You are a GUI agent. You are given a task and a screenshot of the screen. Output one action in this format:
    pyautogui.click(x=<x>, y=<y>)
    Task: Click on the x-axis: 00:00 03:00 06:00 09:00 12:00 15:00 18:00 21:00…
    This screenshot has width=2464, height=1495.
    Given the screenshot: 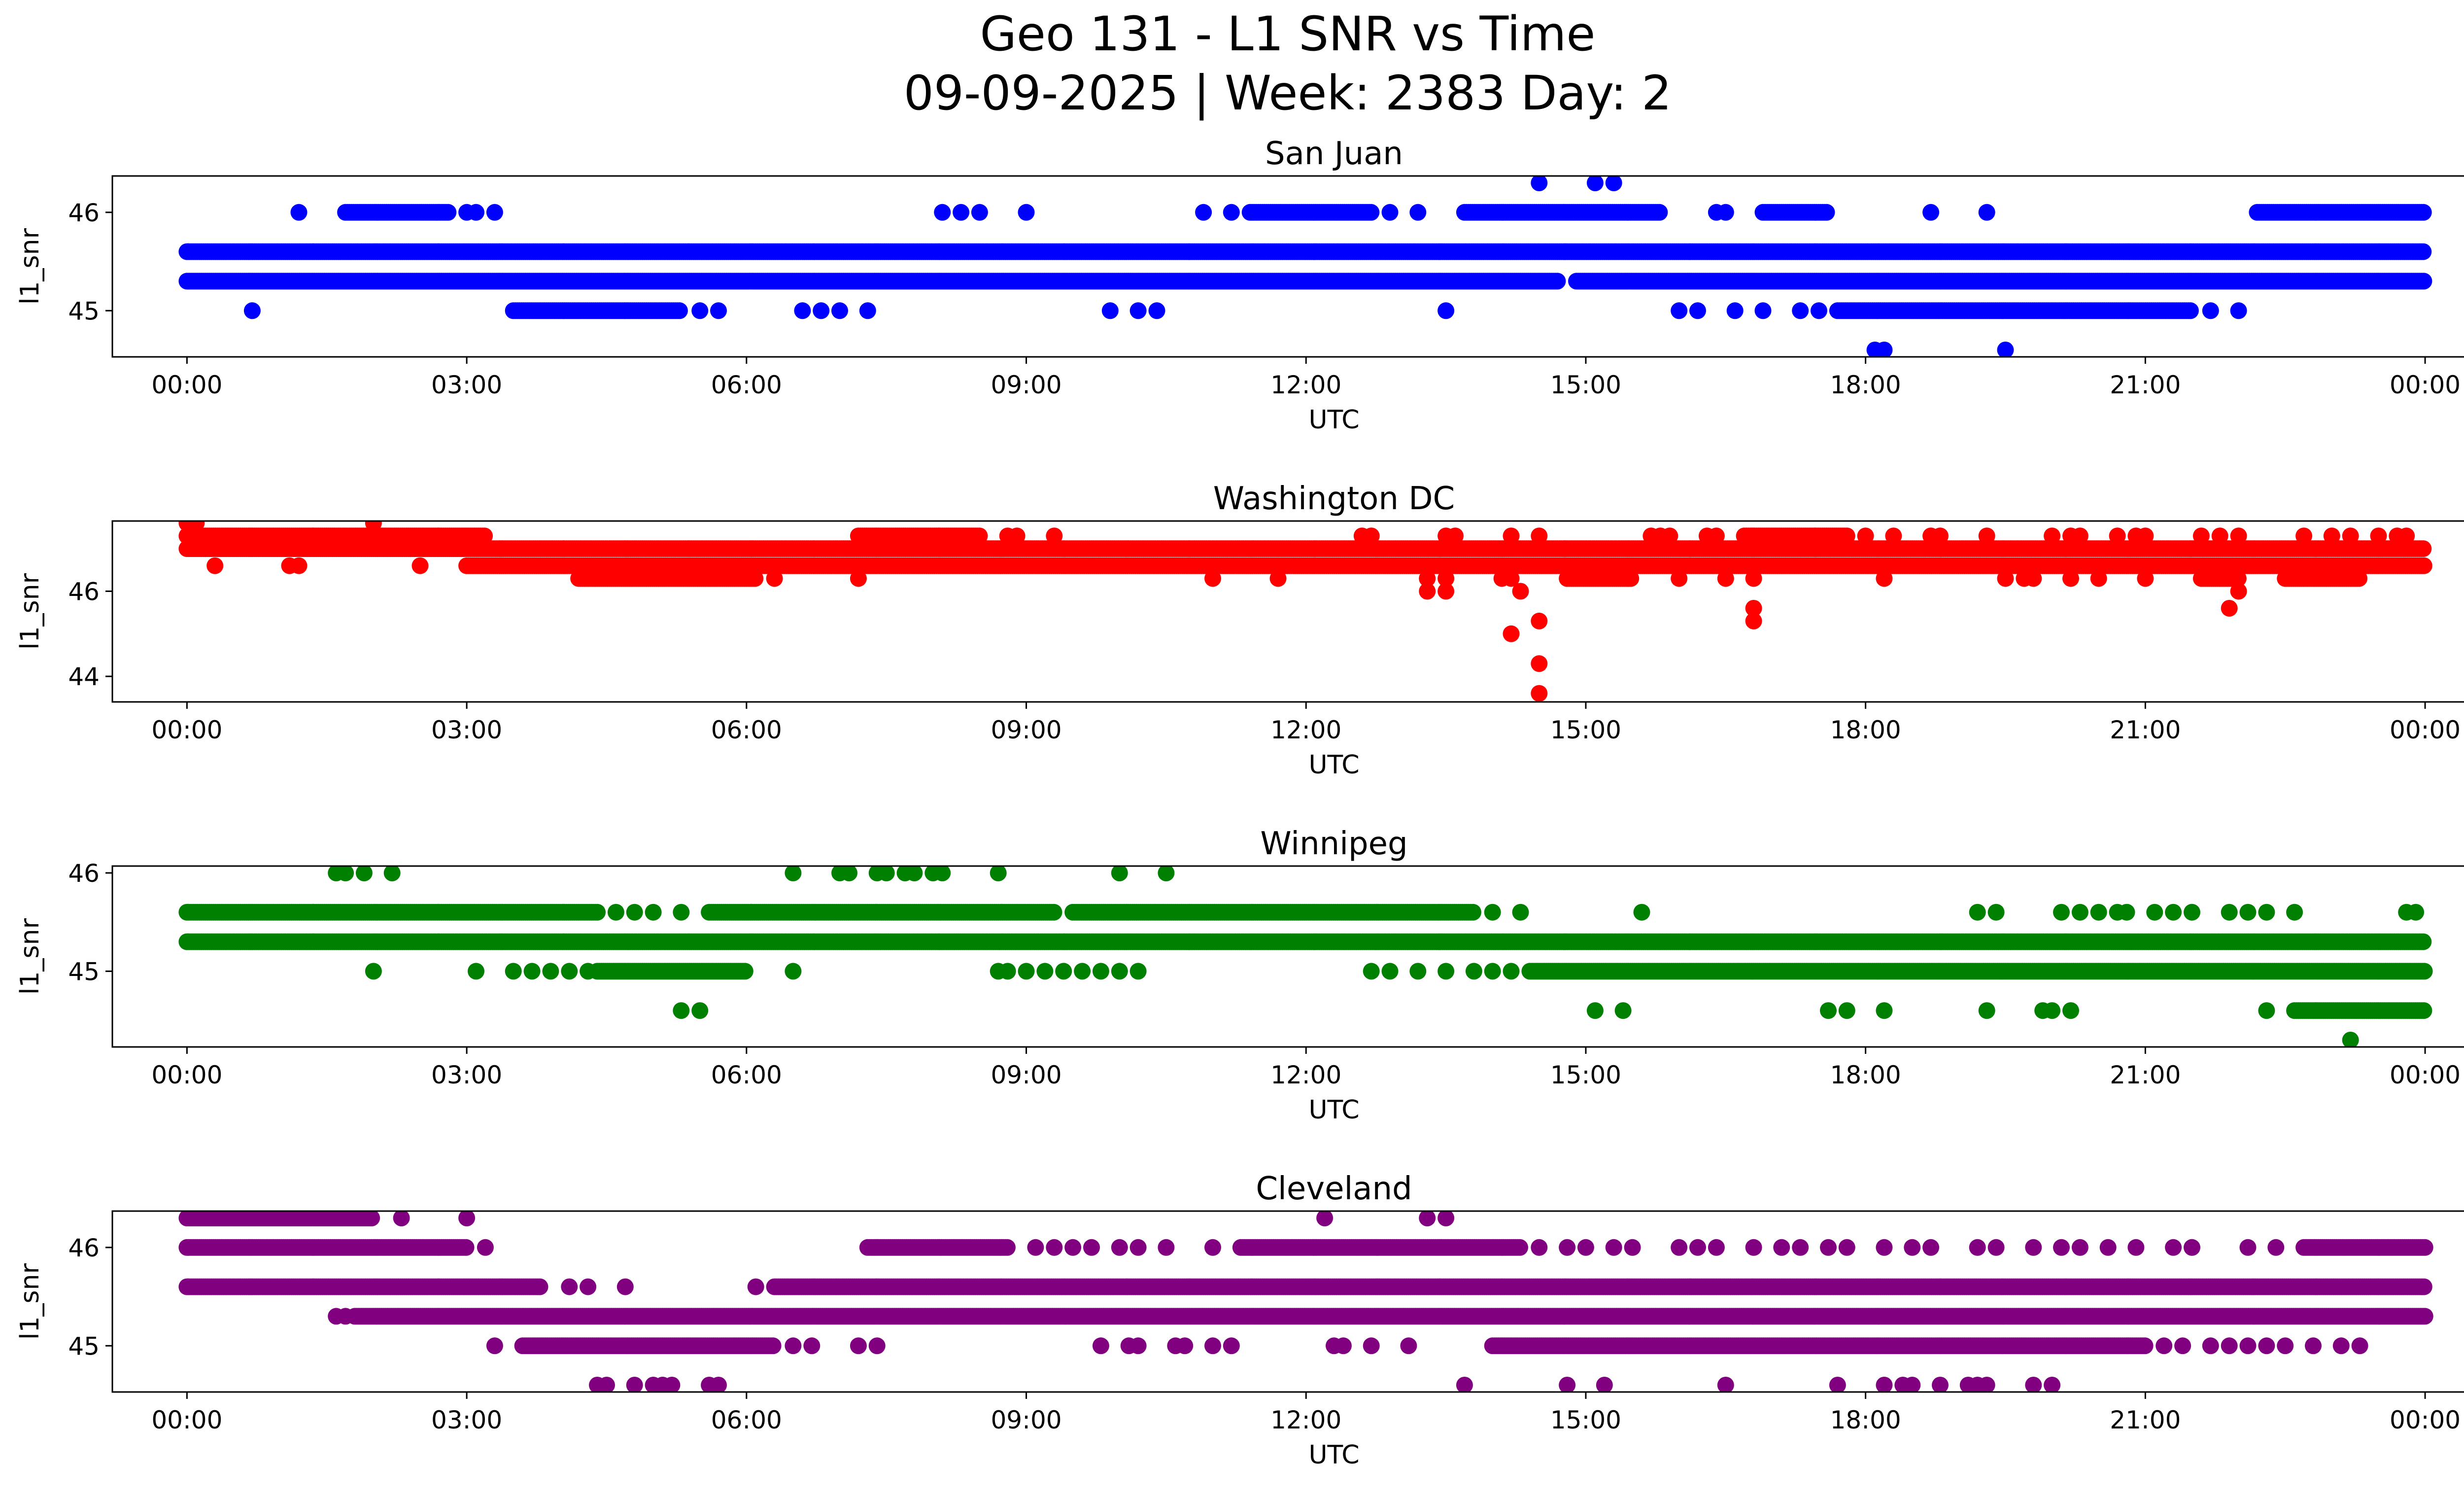 What is the action you would take?
    pyautogui.click(x=1306, y=396)
    